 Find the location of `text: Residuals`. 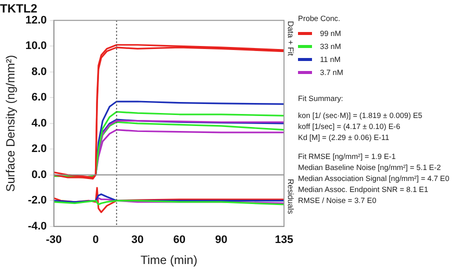

text: Residuals is located at coordinates (290, 196).